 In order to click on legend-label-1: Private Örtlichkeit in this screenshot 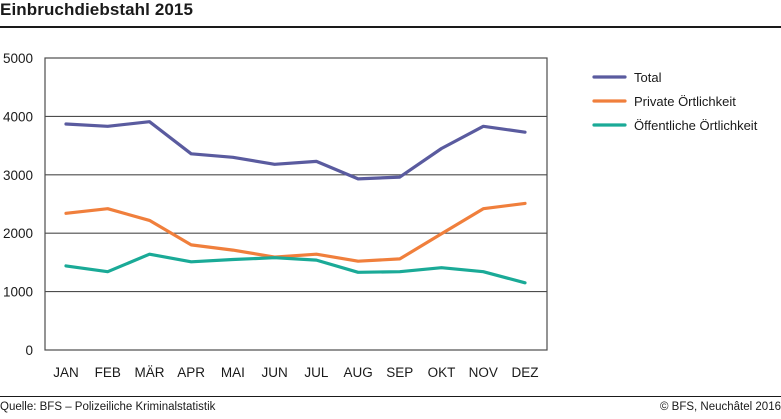, I will do `click(685, 101)`.